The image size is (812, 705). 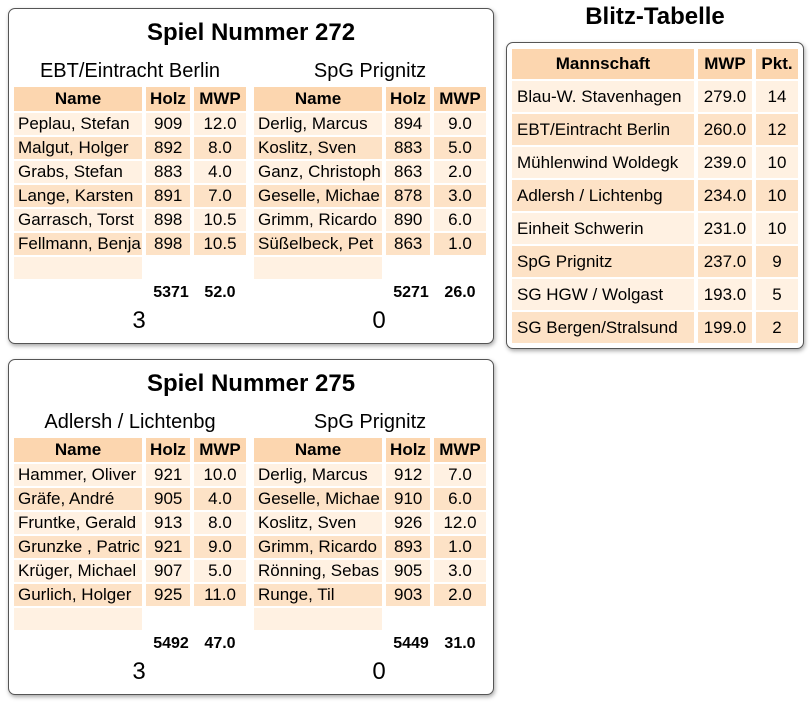 I want to click on table-cell: Einheit Schwerin, so click(x=603, y=228).